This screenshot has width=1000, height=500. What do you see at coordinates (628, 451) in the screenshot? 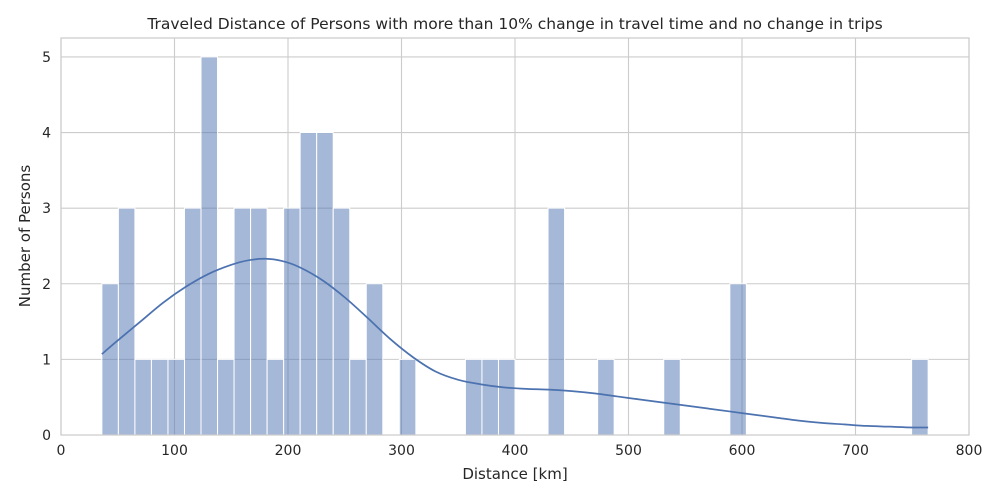
I see `x-tick-label: 500` at bounding box center [628, 451].